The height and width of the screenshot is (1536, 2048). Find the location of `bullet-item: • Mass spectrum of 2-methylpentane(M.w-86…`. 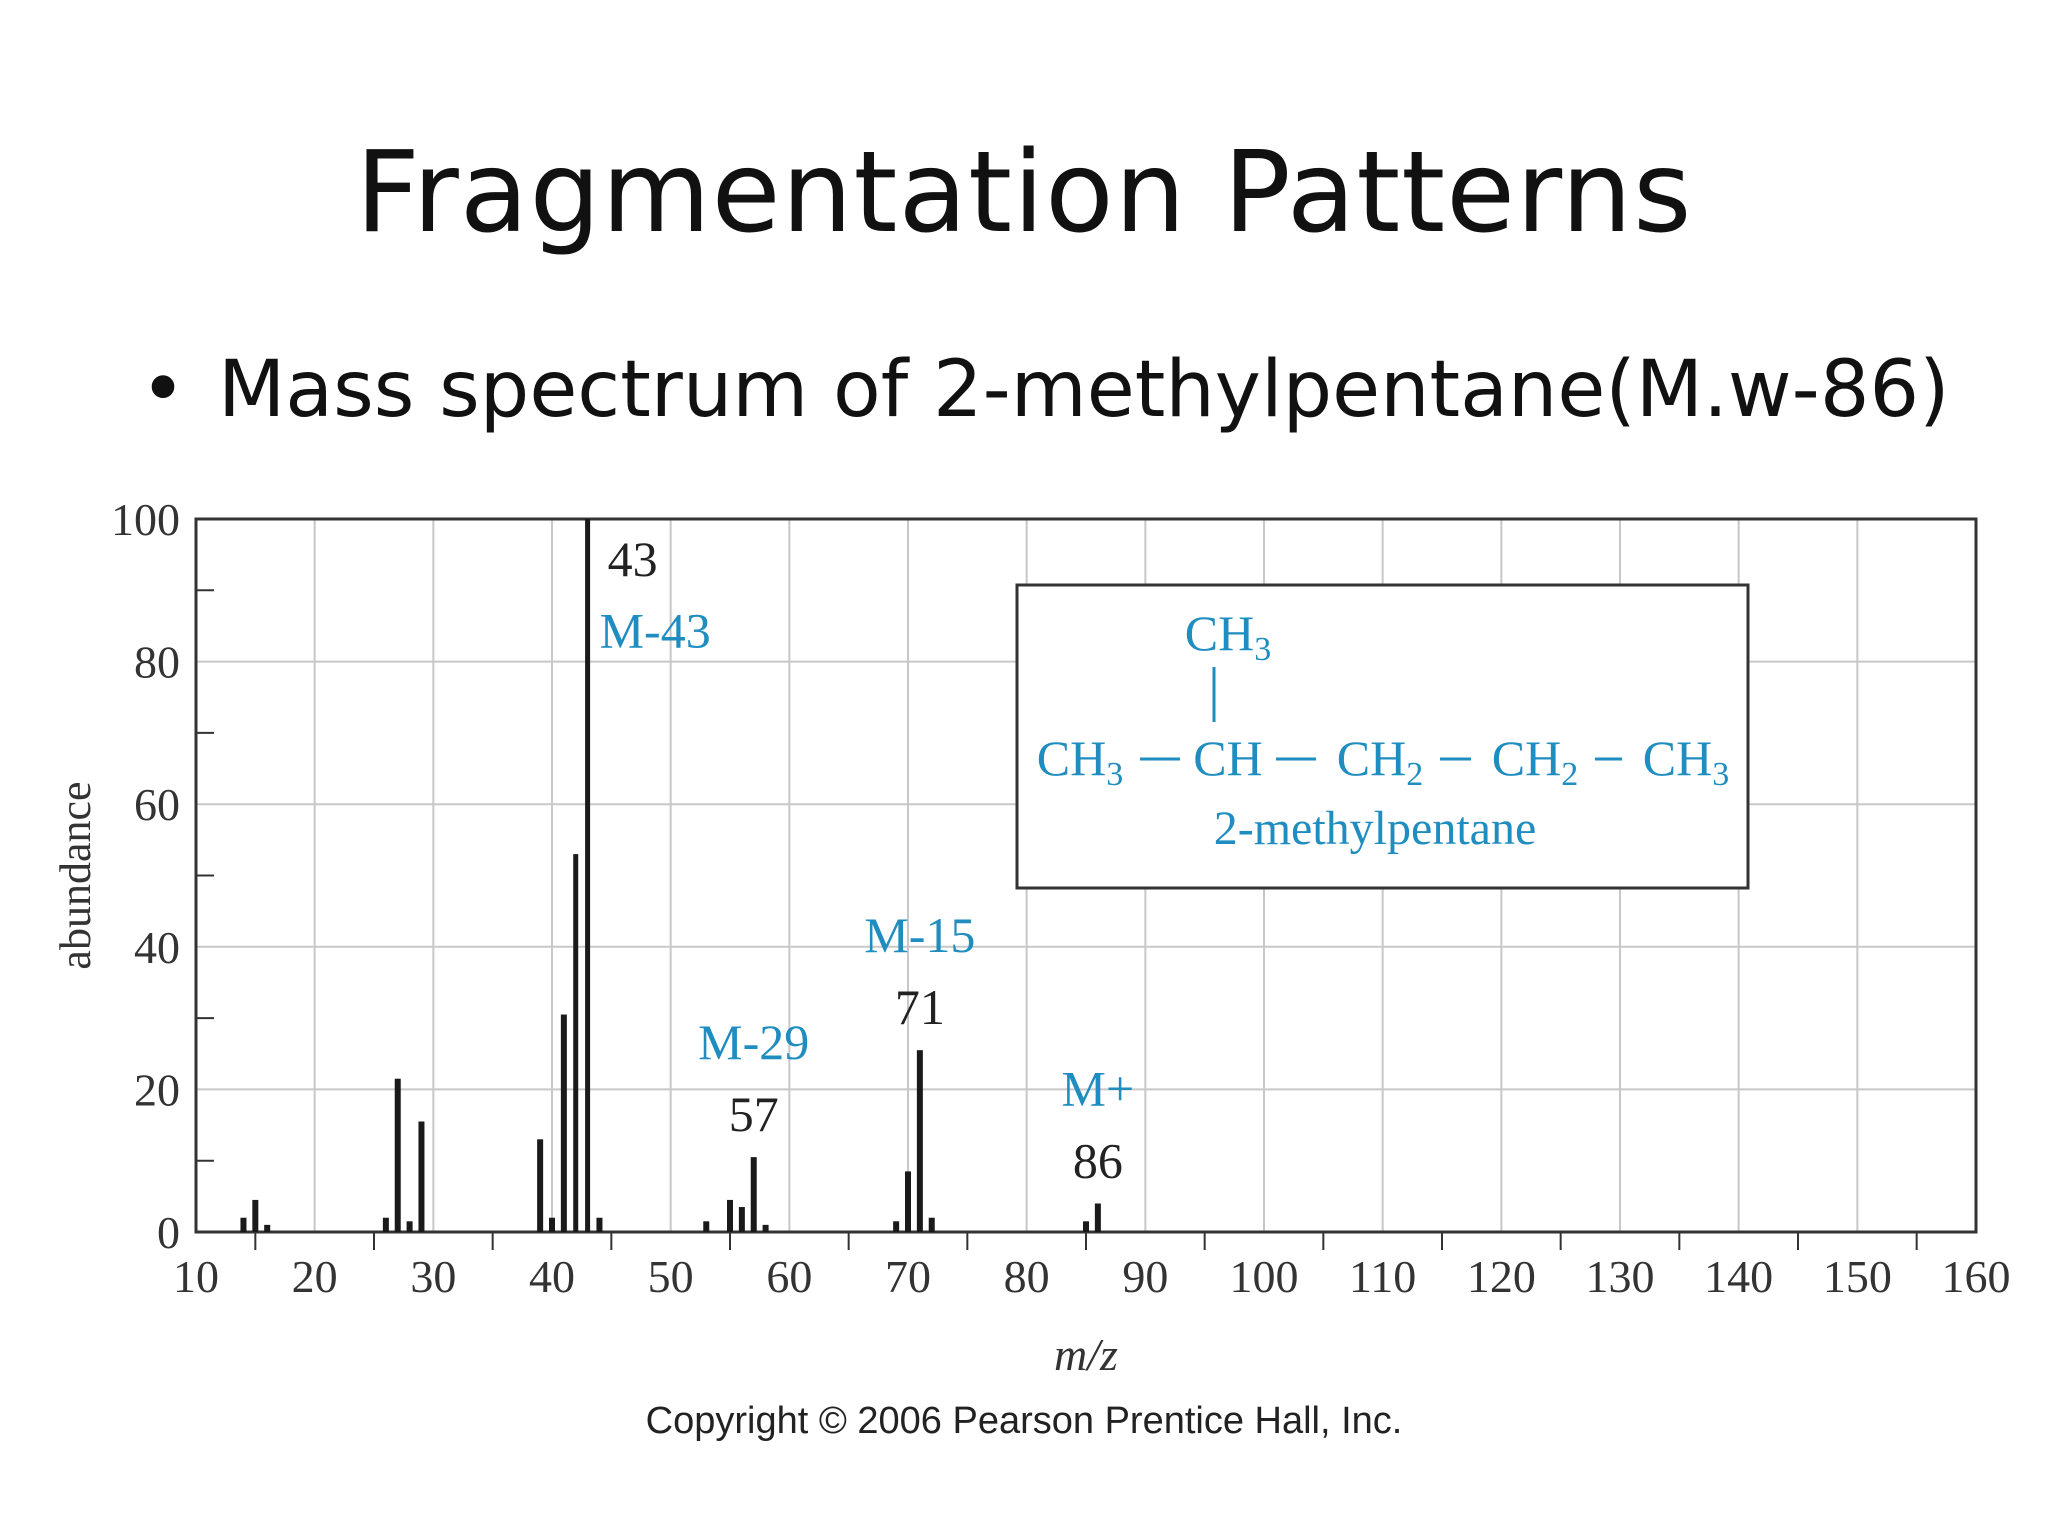

bullet-item: • Mass spectrum of 2-methylpentane(M.w-86… is located at coordinates (1045, 390).